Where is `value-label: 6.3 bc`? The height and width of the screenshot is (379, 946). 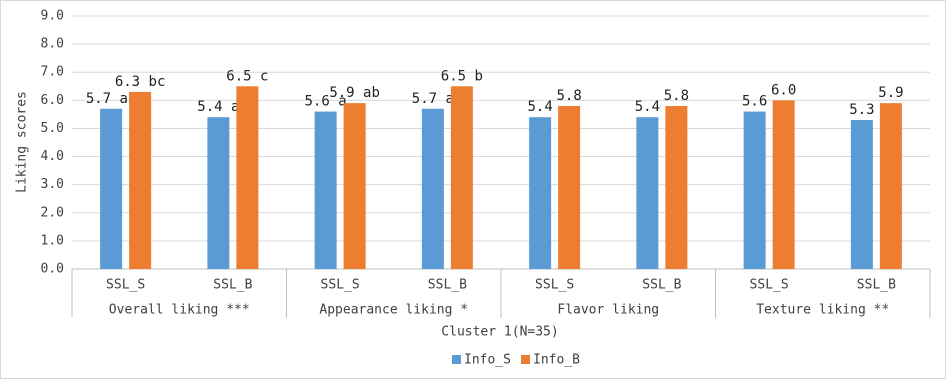 value-label: 6.3 bc is located at coordinates (140, 82).